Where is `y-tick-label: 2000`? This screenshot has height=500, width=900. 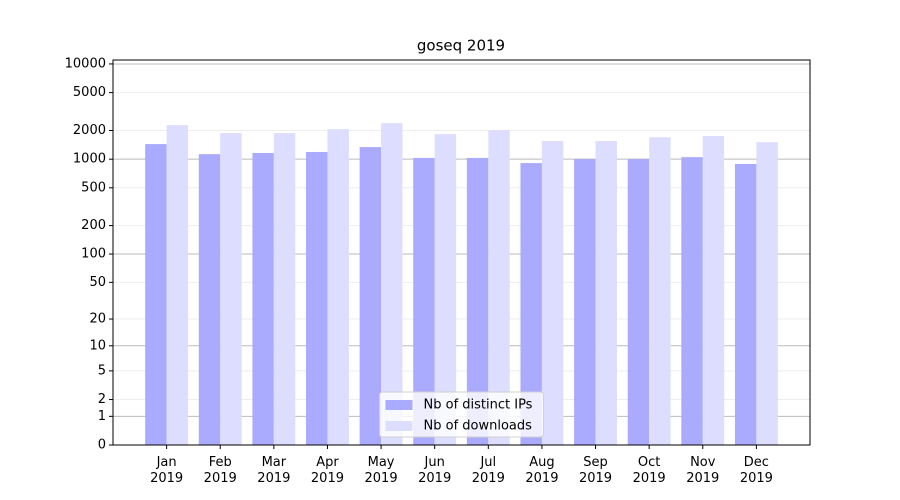
y-tick-label: 2000 is located at coordinates (89, 130).